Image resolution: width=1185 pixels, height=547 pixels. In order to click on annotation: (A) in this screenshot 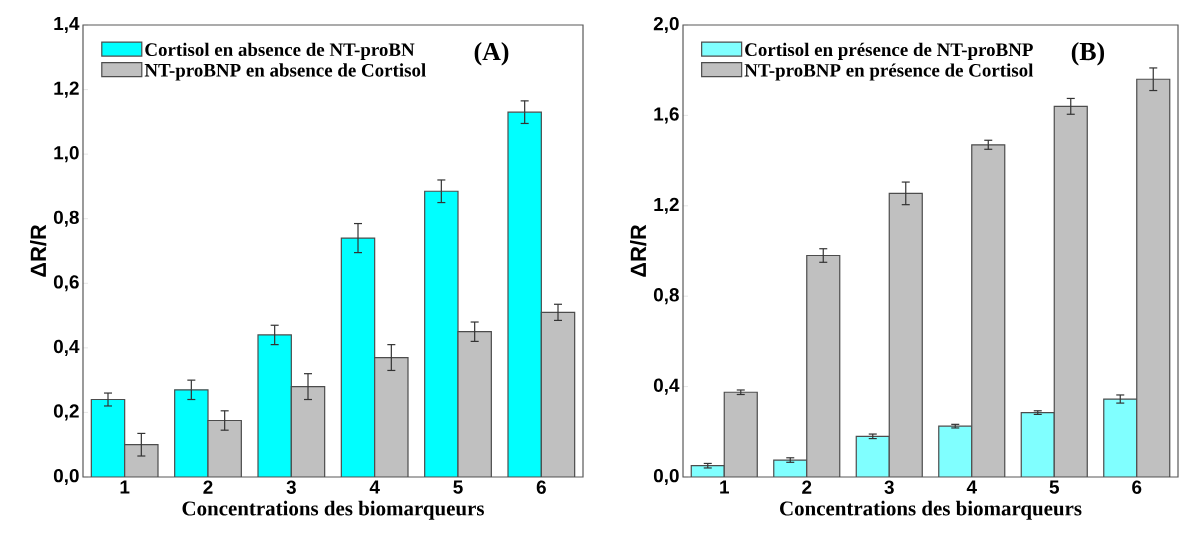, I will do `click(491, 54)`.